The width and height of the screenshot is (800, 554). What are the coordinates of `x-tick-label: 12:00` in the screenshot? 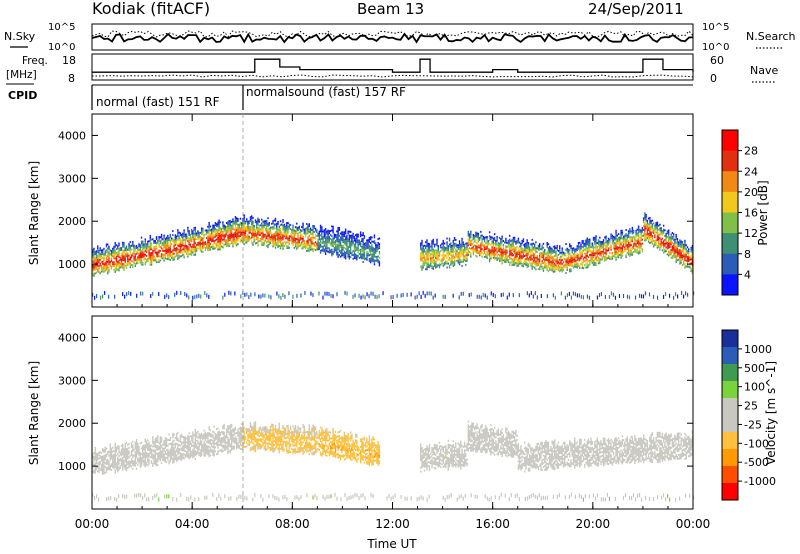 It's located at (392, 524).